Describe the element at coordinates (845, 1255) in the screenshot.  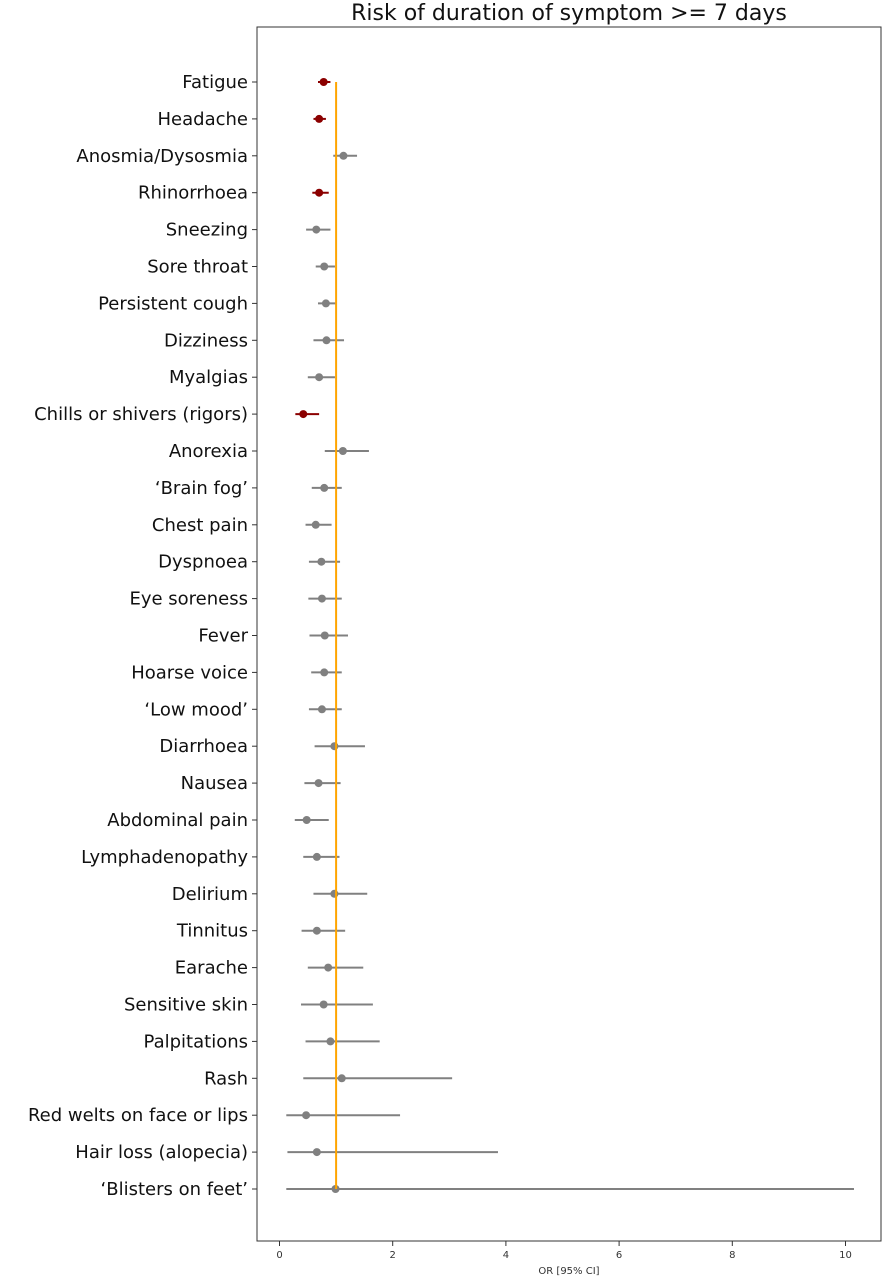
I see `x-tick-label: 10` at that location.